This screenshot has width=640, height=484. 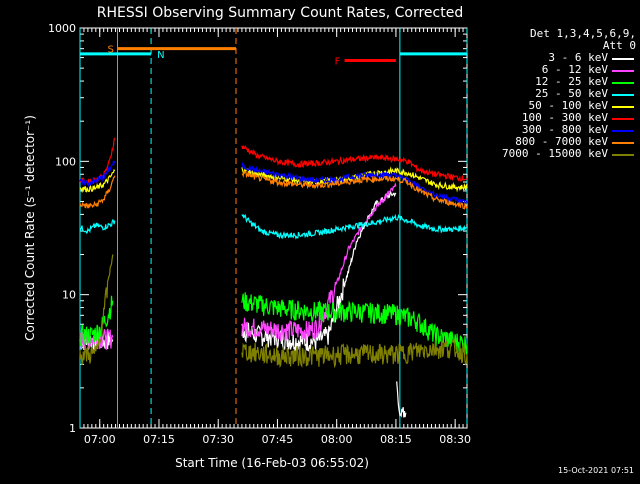 I want to click on legend-entry: 25 - 50 keV, so click(x=558, y=94).